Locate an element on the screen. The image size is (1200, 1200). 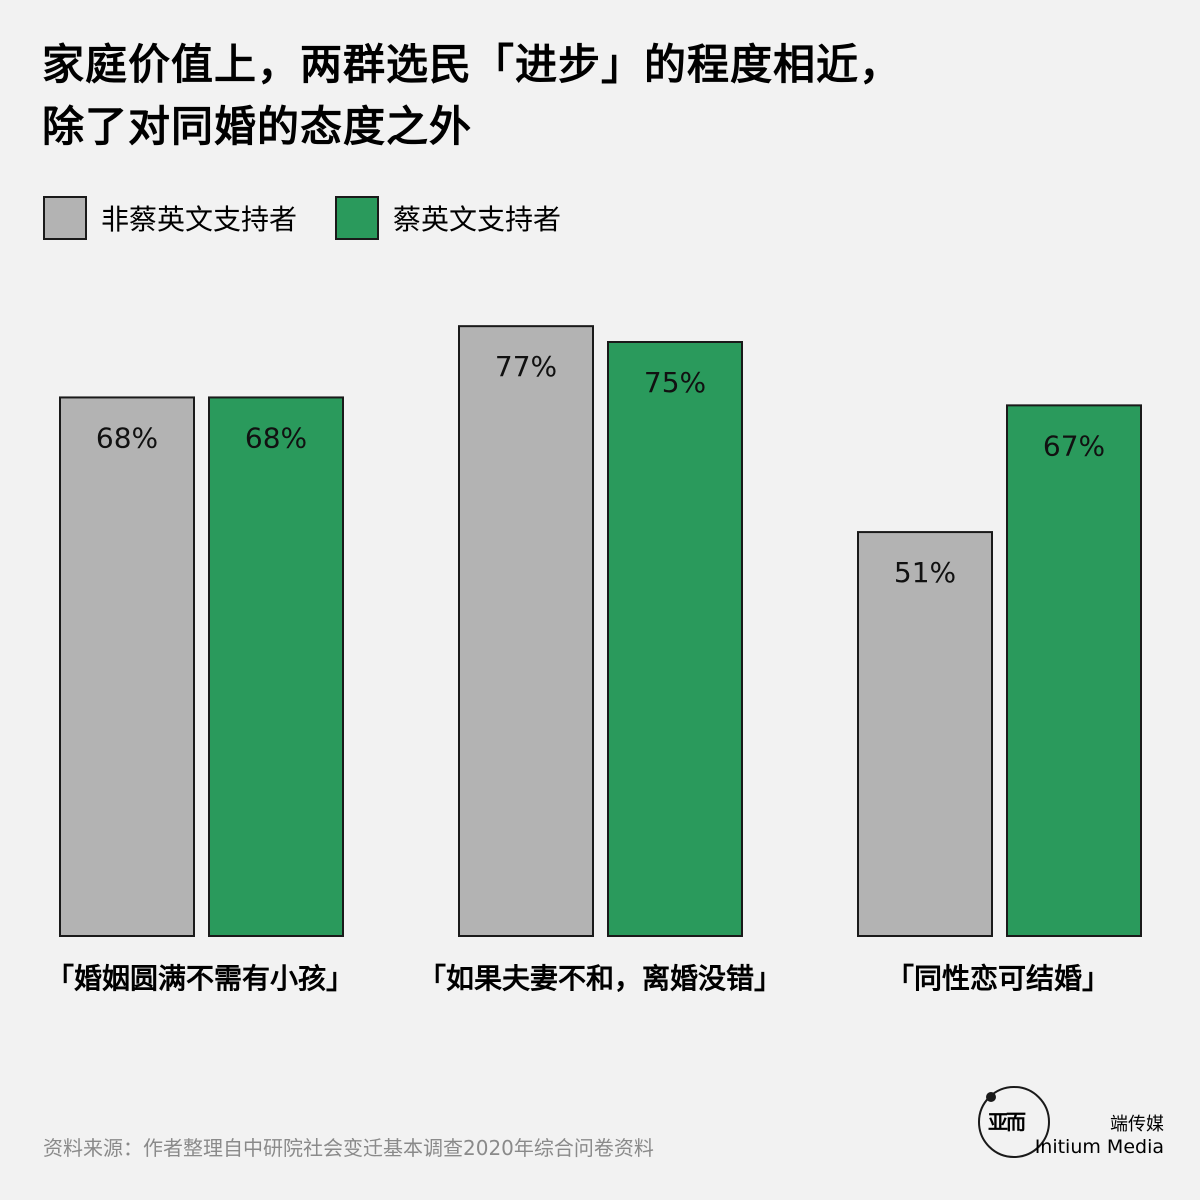
chart-title-line-2: 除了对同婚的态度之外 is located at coordinates (257, 126).